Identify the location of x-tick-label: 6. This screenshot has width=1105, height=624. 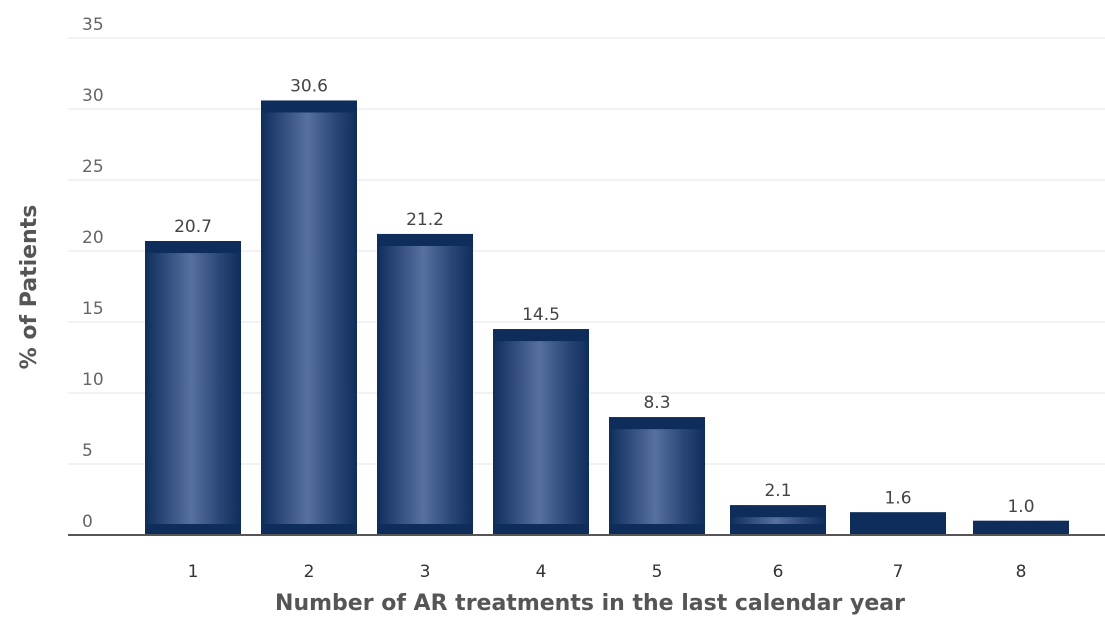
(778, 572).